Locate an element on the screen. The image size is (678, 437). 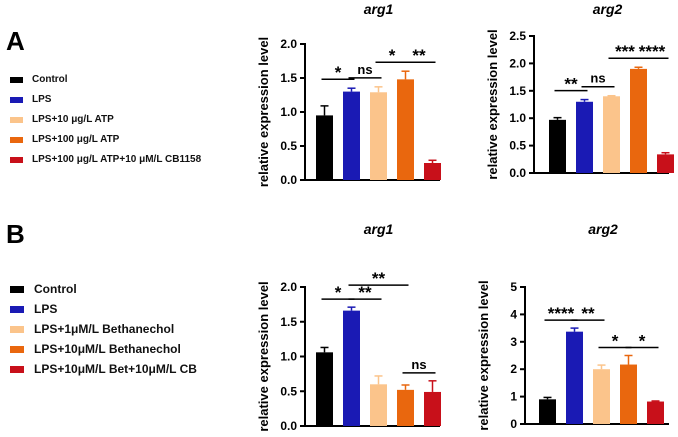
legend-item: LPS+100 μg/L ATP+10 μM/L CB1158 is located at coordinates (105, 160).